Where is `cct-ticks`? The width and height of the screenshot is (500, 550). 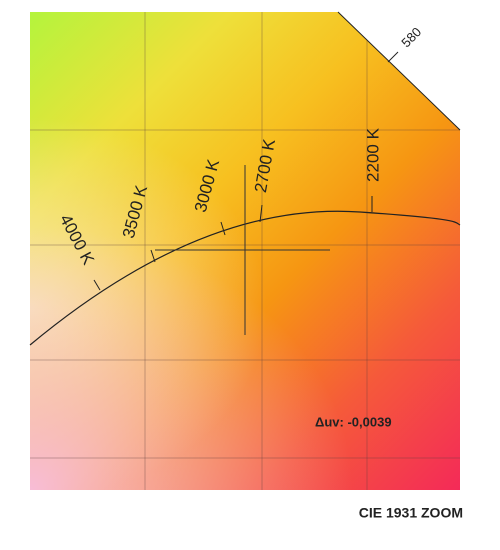
cct-ticks is located at coordinates (233, 243).